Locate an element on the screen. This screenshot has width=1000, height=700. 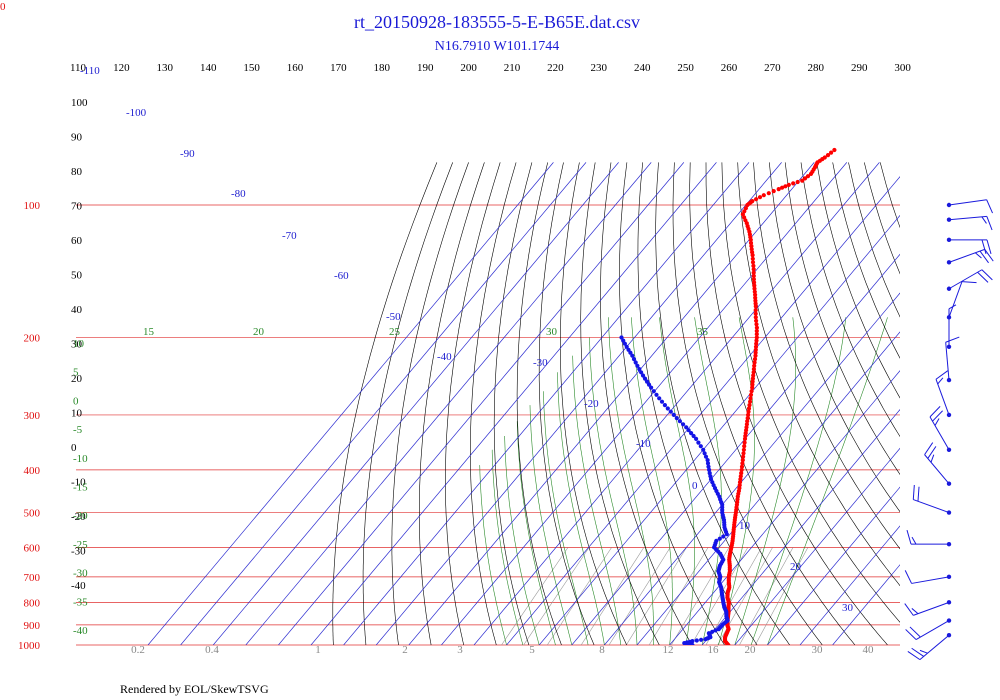
moist-adiabat-label: -10 is located at coordinates (80, 459).